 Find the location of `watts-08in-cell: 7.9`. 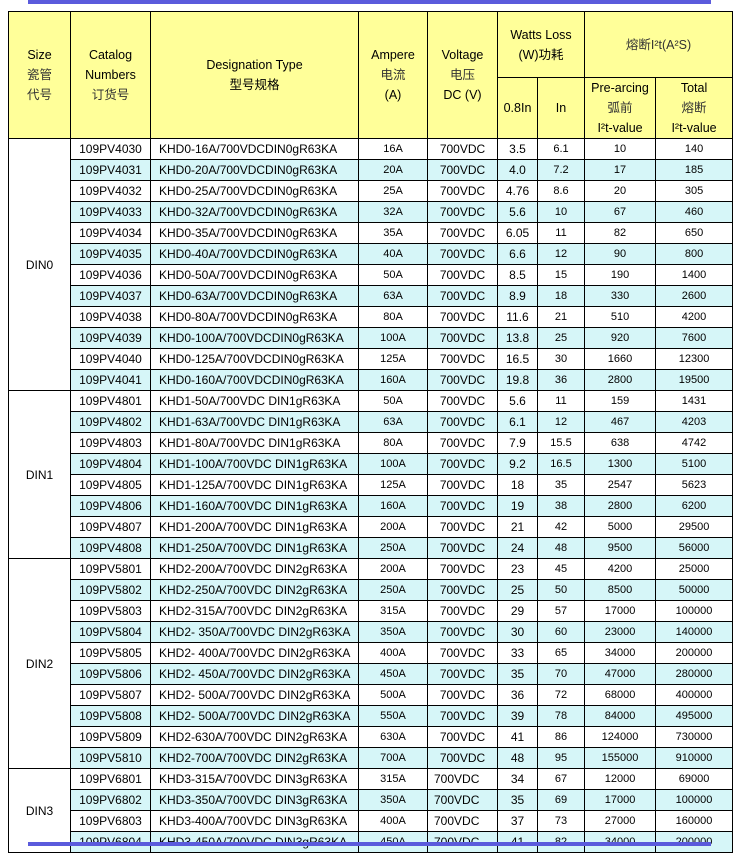

watts-08in-cell: 7.9 is located at coordinates (517, 443).